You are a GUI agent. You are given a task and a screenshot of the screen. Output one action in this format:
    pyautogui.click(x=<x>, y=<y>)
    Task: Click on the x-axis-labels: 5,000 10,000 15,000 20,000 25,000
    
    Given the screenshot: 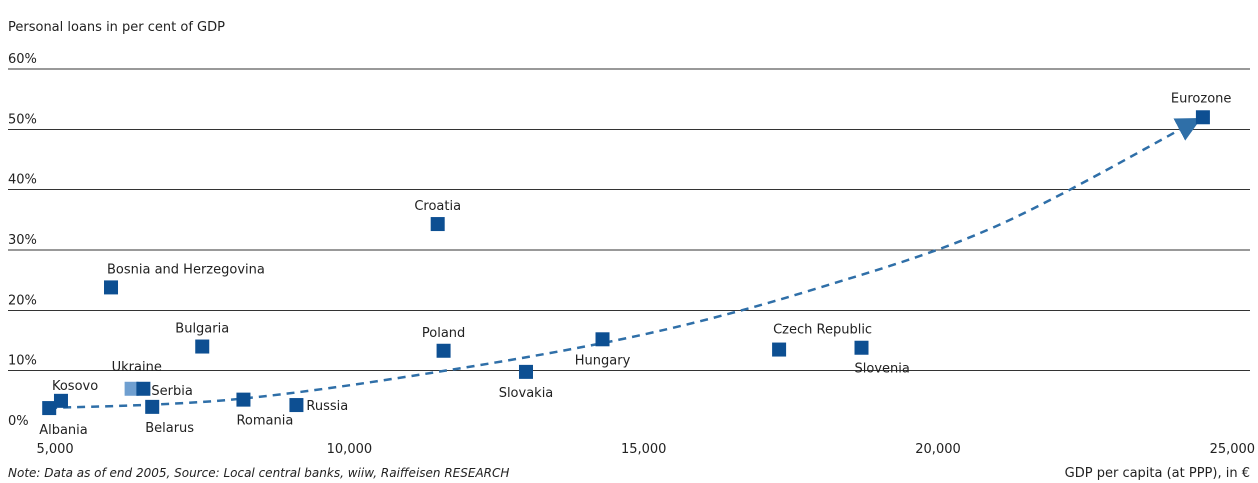 What is the action you would take?
    pyautogui.click(x=645, y=449)
    